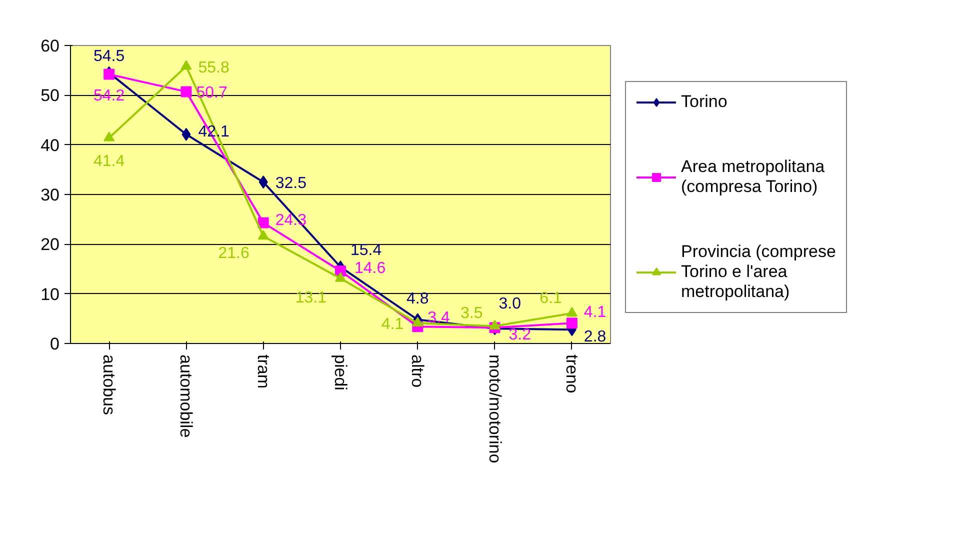 Image resolution: width=956 pixels, height=554 pixels. Describe the element at coordinates (366, 251) in the screenshot. I see `data-label: 15.4` at that location.